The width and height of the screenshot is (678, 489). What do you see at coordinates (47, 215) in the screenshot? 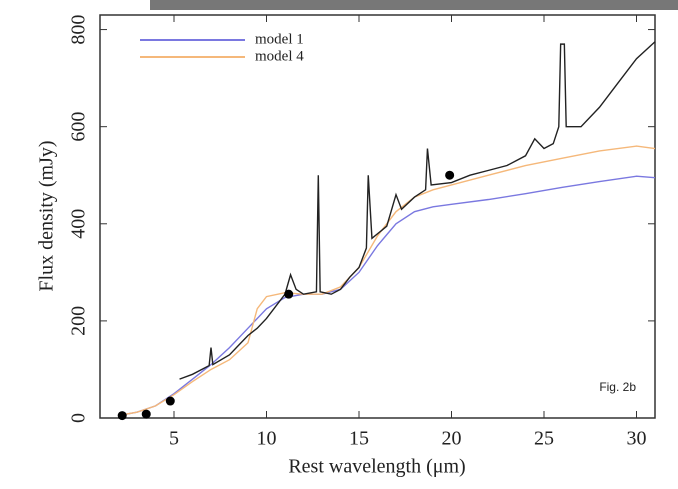
I see `y-axis-label: Flux density (mJy)` at bounding box center [47, 215].